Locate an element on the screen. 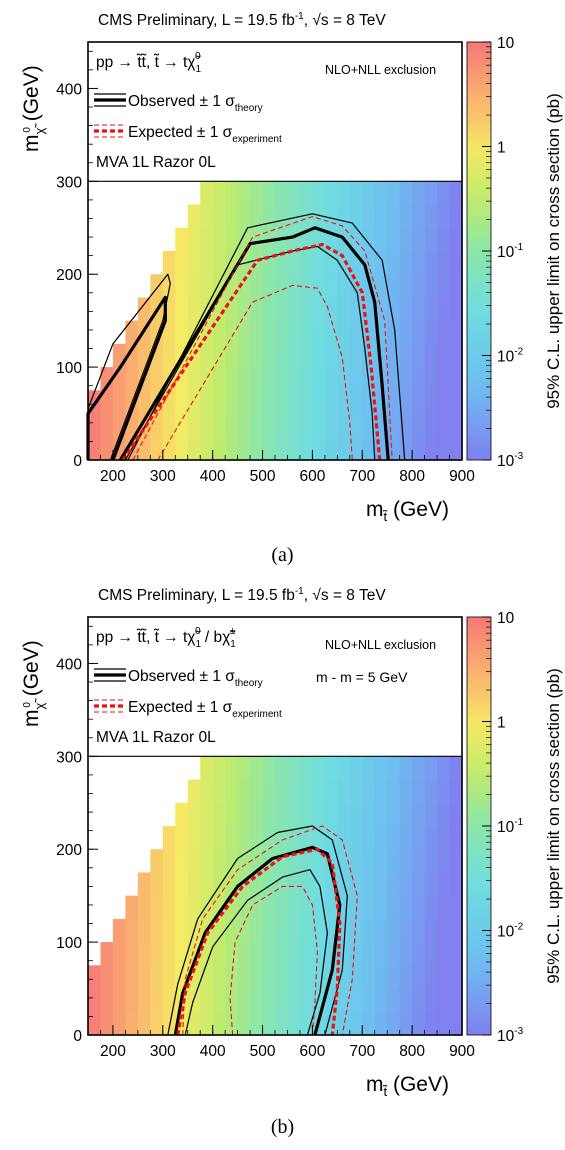  y-tick-label: 300 is located at coordinates (69, 757).